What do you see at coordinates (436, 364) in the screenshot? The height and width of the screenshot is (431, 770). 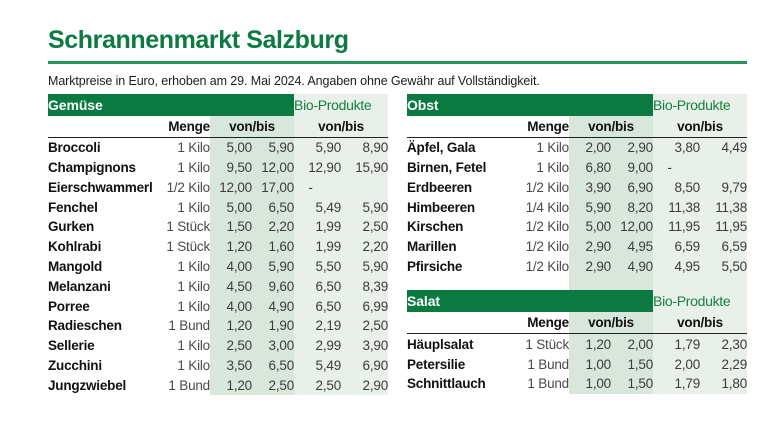 I see `product-name: Petersilie` at bounding box center [436, 364].